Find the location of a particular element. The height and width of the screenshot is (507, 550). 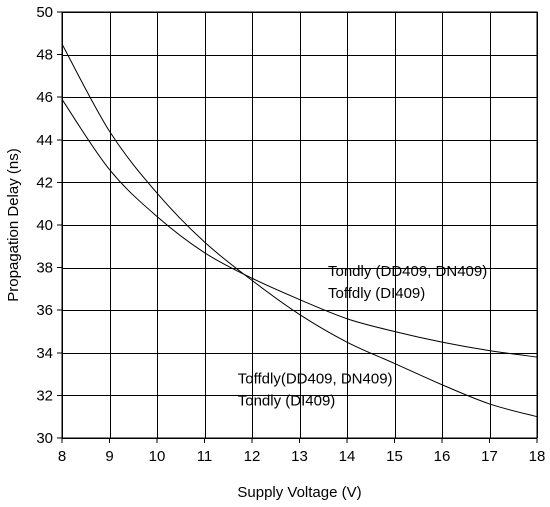

x-tick-labels: 8 9 10 11 12 13 14 15 16 17 18 is located at coordinates (302, 451).